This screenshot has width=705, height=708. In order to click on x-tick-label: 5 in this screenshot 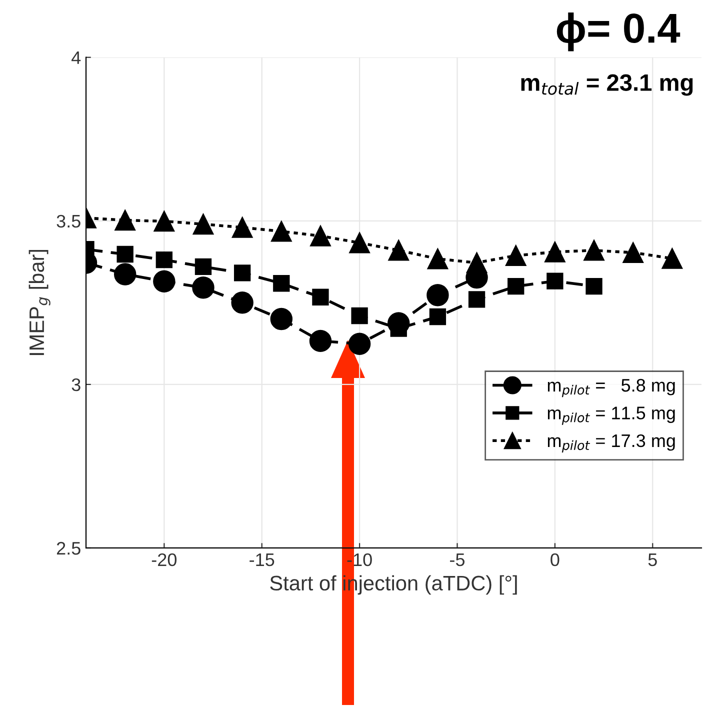, I will do `click(652, 560)`.